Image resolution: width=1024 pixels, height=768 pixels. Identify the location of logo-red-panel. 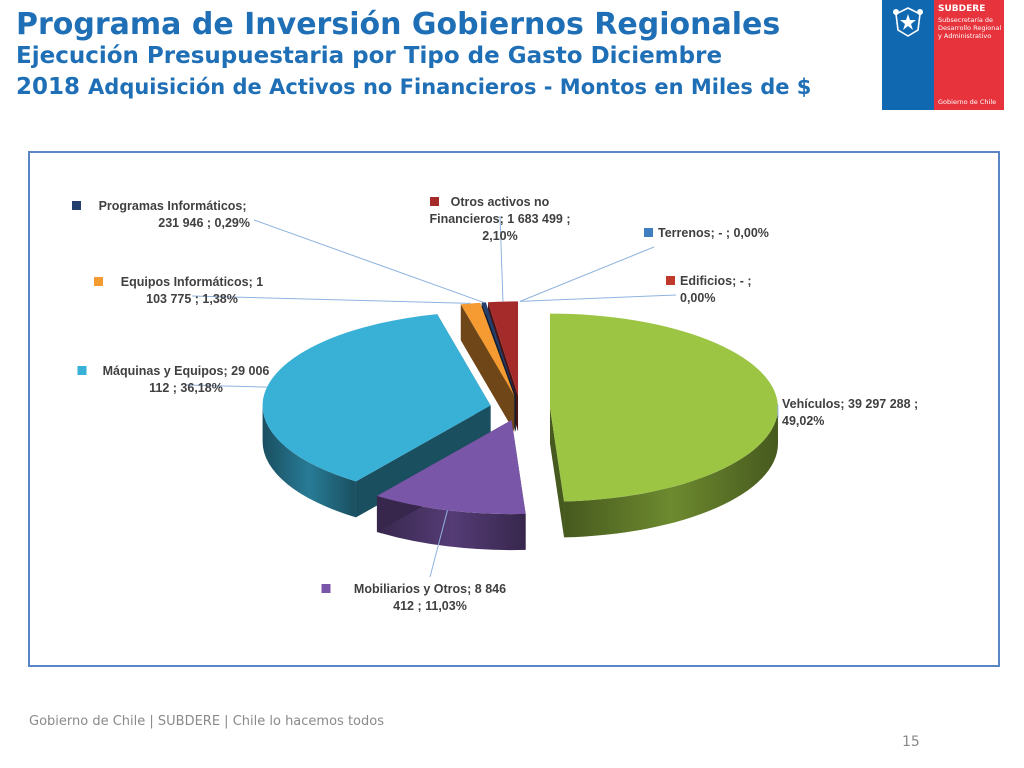
(969, 55).